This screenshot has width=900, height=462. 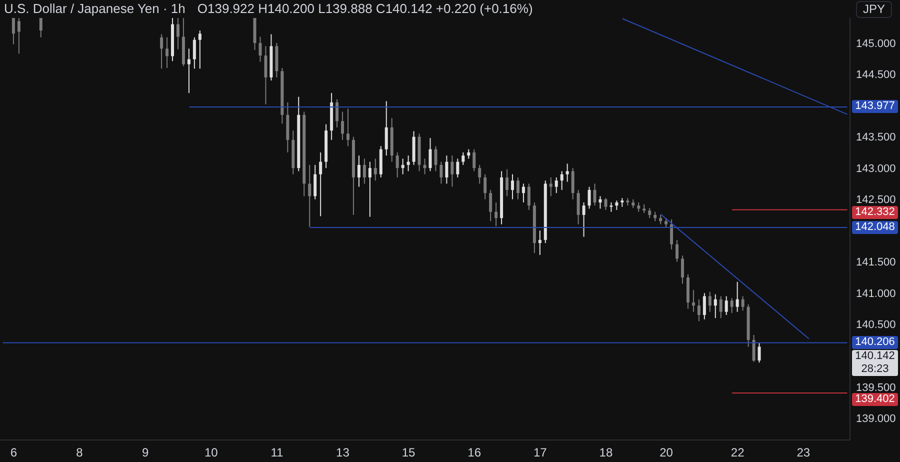 What do you see at coordinates (540, 453) in the screenshot?
I see `x-tick-label: 17` at bounding box center [540, 453].